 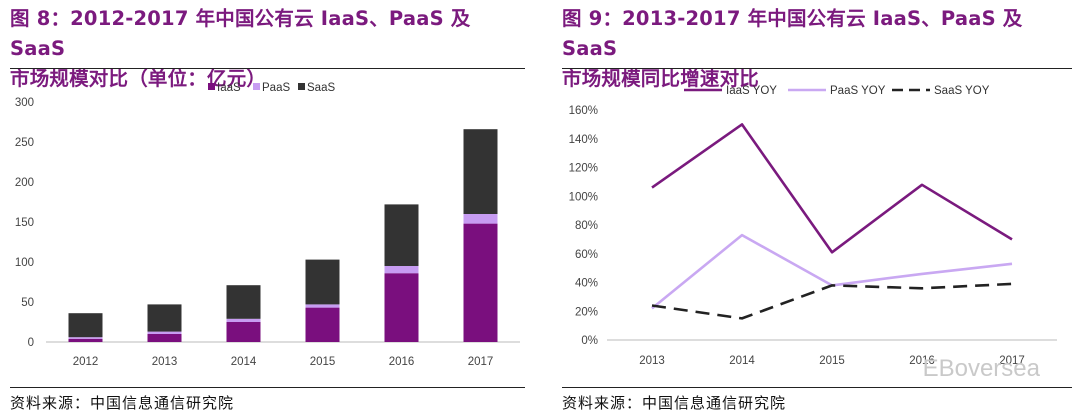 What do you see at coordinates (962, 91) in the screenshot?
I see `legend-label: SaaS YOY` at bounding box center [962, 91].